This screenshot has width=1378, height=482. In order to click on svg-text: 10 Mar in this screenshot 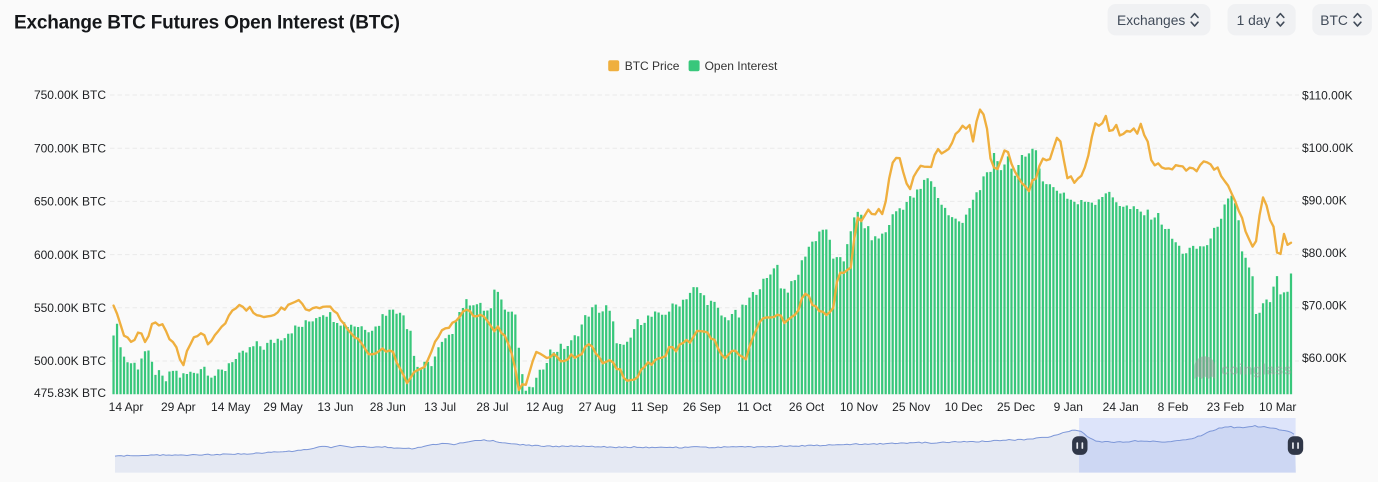, I will do `click(1277, 407)`.